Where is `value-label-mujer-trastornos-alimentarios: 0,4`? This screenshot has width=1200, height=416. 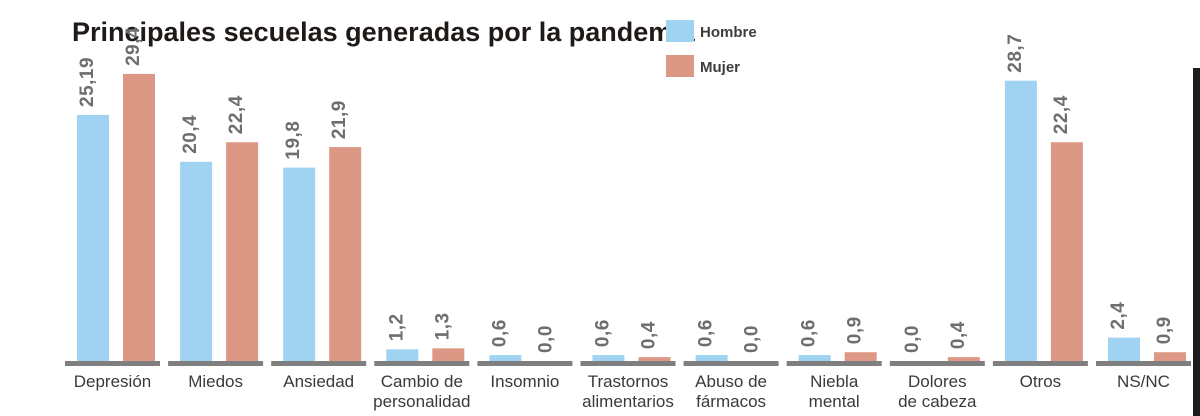
value-label-mujer-trastornos-alimentarios: 0,4 is located at coordinates (649, 335).